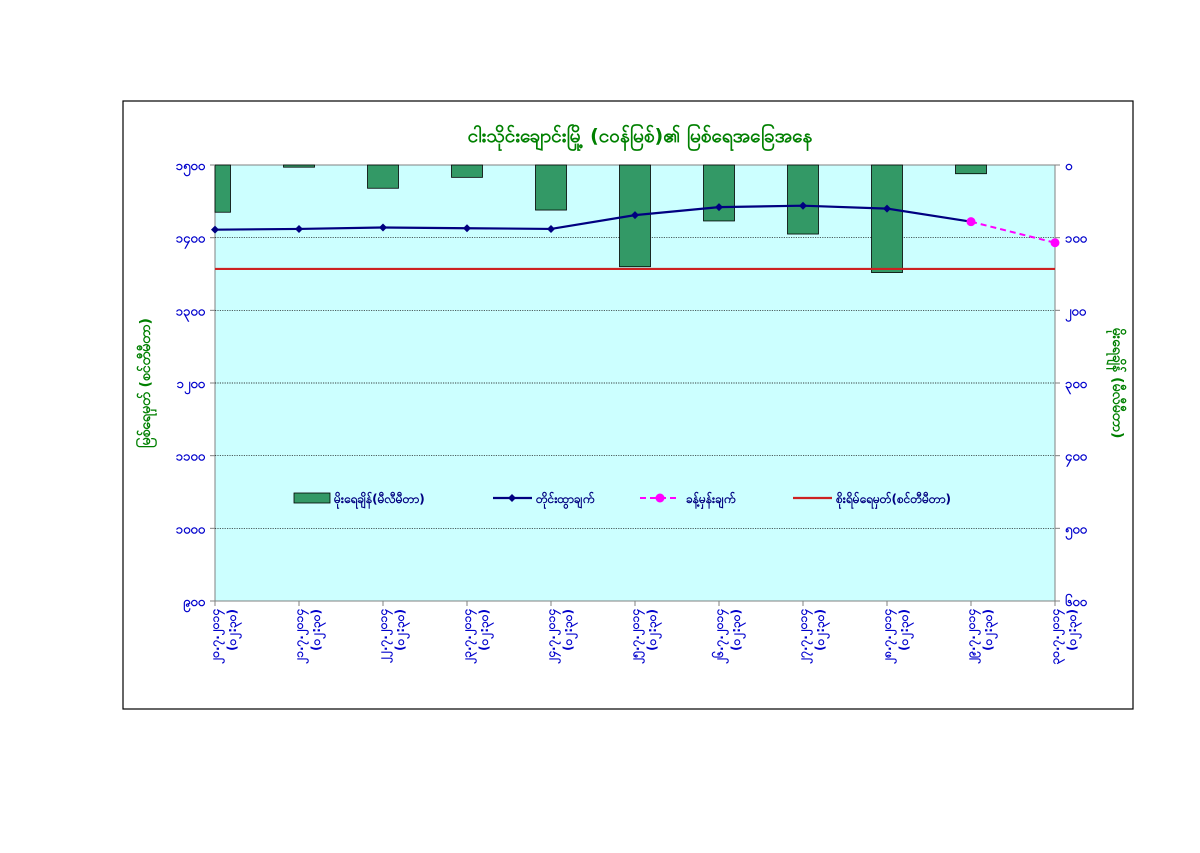  I want to click on right-tick-label: ၂၀၀, so click(1076, 313).